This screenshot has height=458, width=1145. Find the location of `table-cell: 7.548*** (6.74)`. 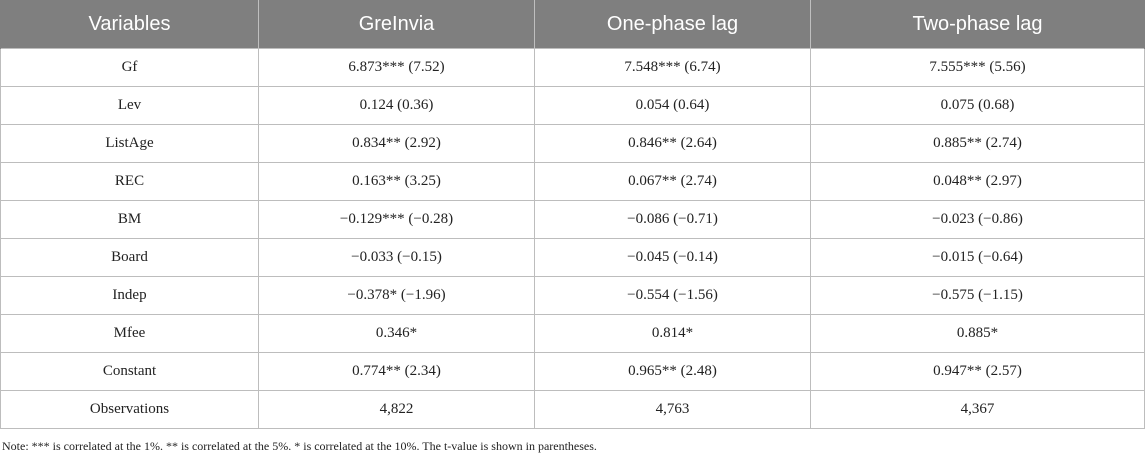

table-cell: 7.548*** (6.74) is located at coordinates (672, 67).